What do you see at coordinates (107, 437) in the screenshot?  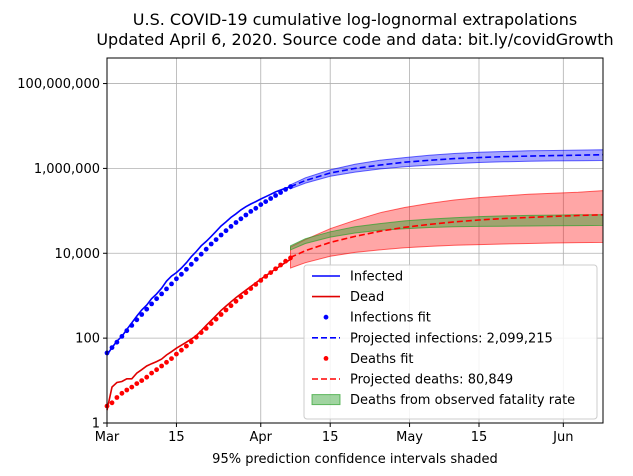 I see `x-tick-label: Mar` at bounding box center [107, 437].